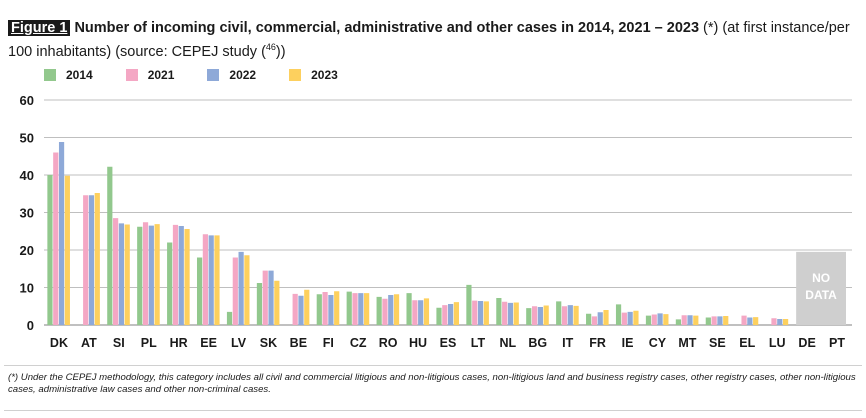 The image size is (866, 418). What do you see at coordinates (415, 312) in the screenshot?
I see `bar-HU-2021` at bounding box center [415, 312].